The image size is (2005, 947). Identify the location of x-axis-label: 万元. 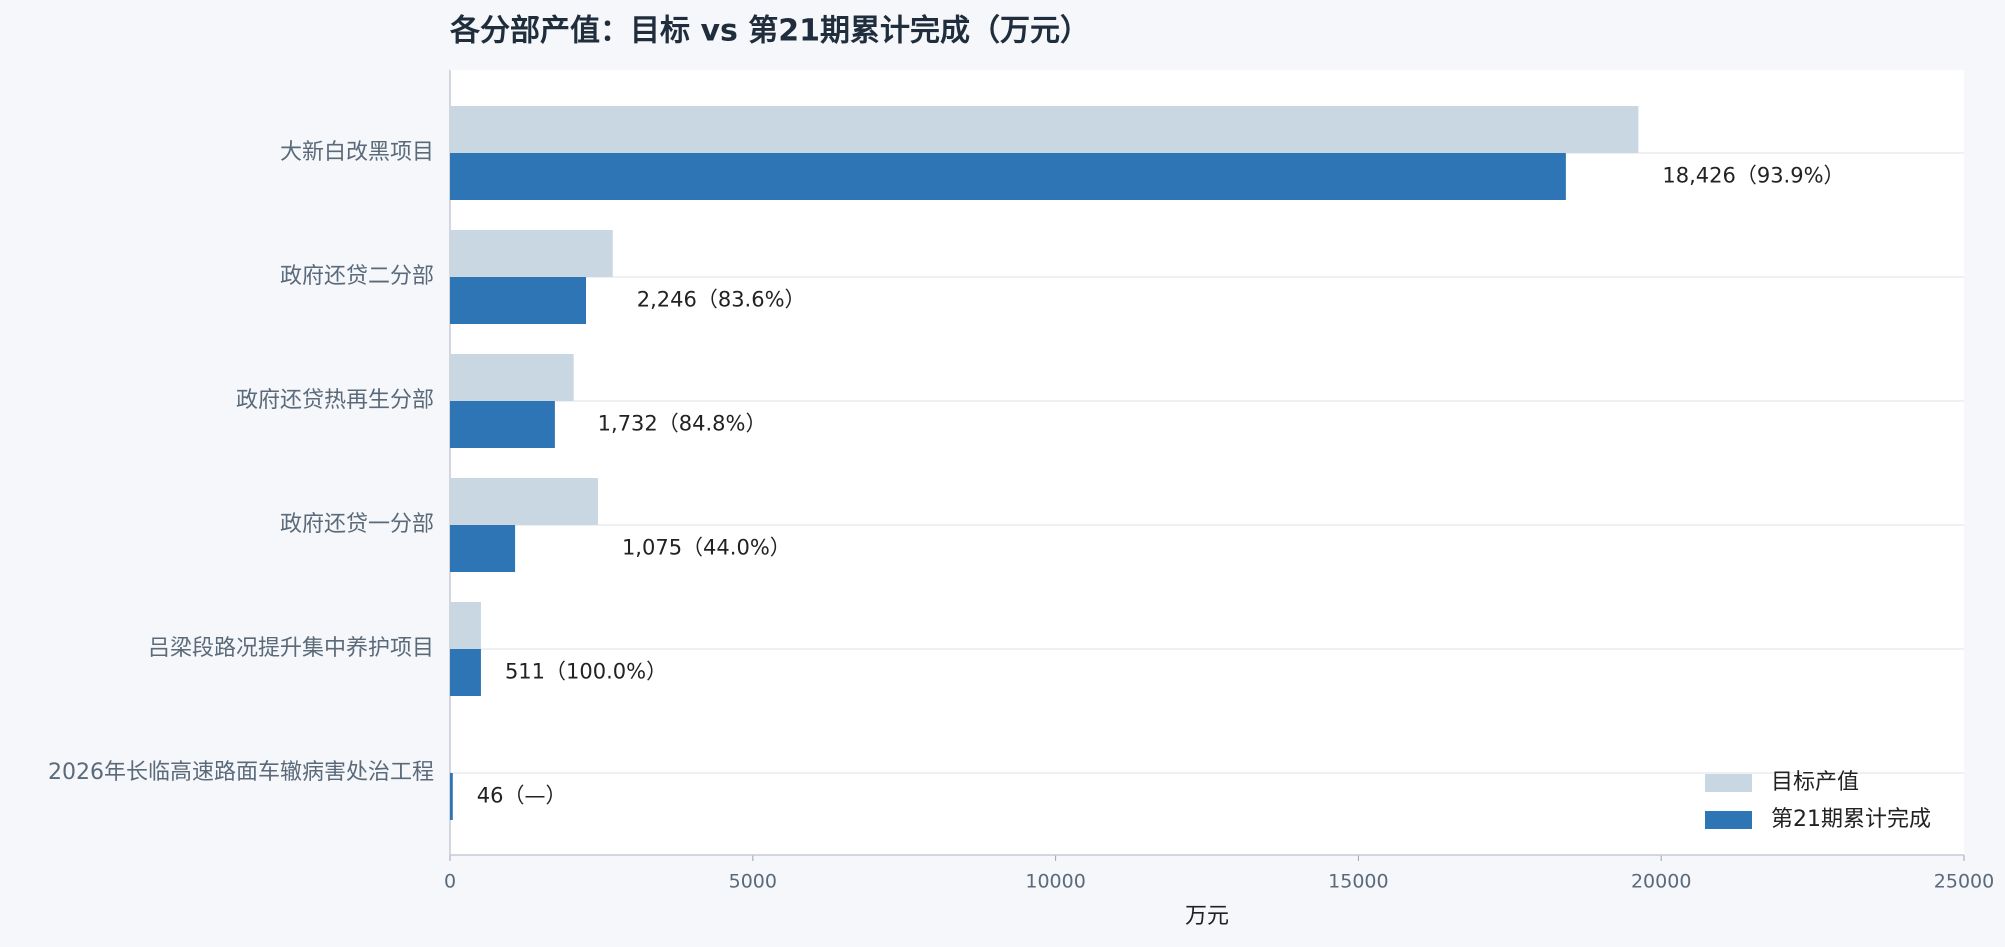
(1207, 916).